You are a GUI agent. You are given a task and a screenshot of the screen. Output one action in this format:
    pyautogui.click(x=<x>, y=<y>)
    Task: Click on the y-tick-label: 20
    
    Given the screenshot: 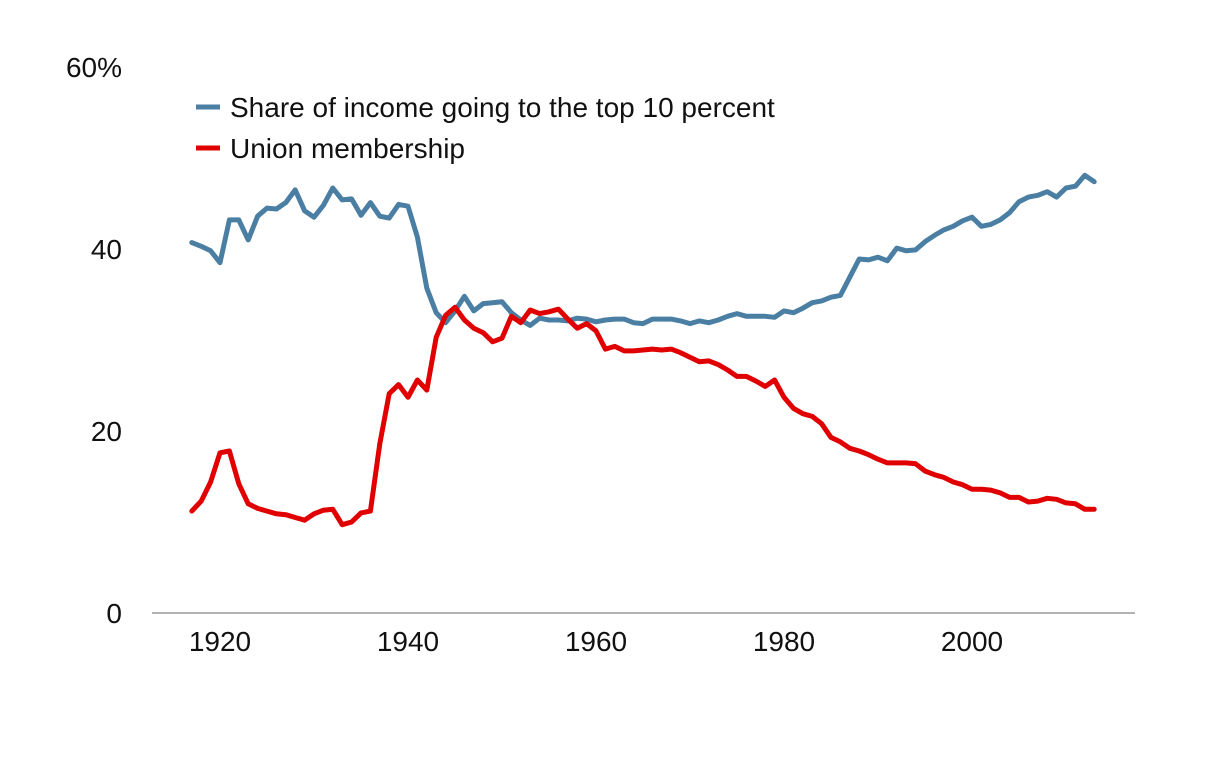 What is the action you would take?
    pyautogui.click(x=106, y=431)
    